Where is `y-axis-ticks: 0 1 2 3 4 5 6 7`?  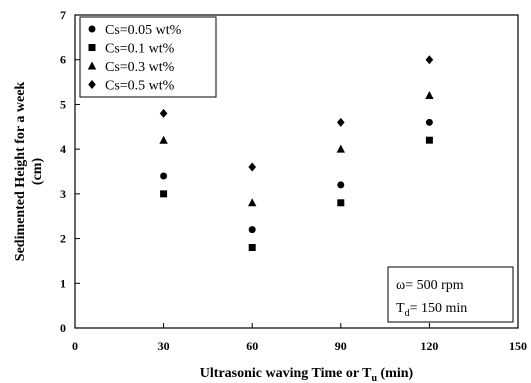 y-axis-ticks: 0 1 2 3 4 5 6 7 is located at coordinates (70, 171).